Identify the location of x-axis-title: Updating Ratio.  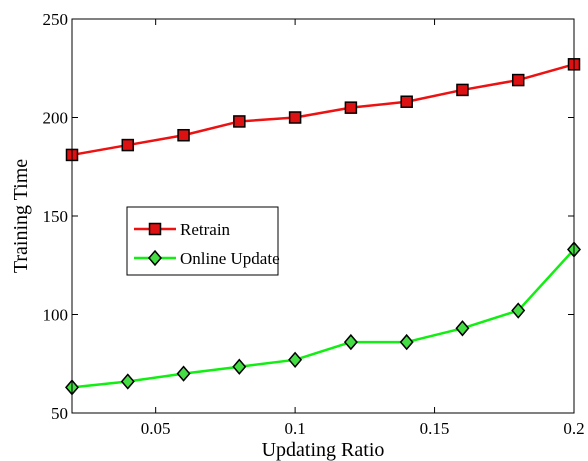
(323, 450).